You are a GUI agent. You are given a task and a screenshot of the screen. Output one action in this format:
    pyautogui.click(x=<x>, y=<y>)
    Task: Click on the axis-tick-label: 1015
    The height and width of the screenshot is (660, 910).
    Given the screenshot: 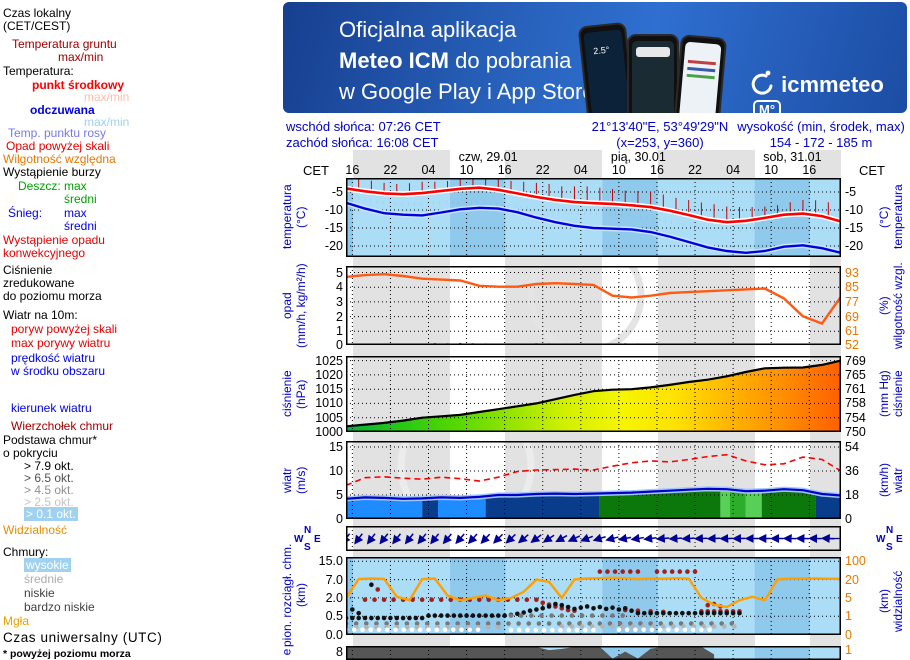 What is the action you would take?
    pyautogui.click(x=329, y=389)
    